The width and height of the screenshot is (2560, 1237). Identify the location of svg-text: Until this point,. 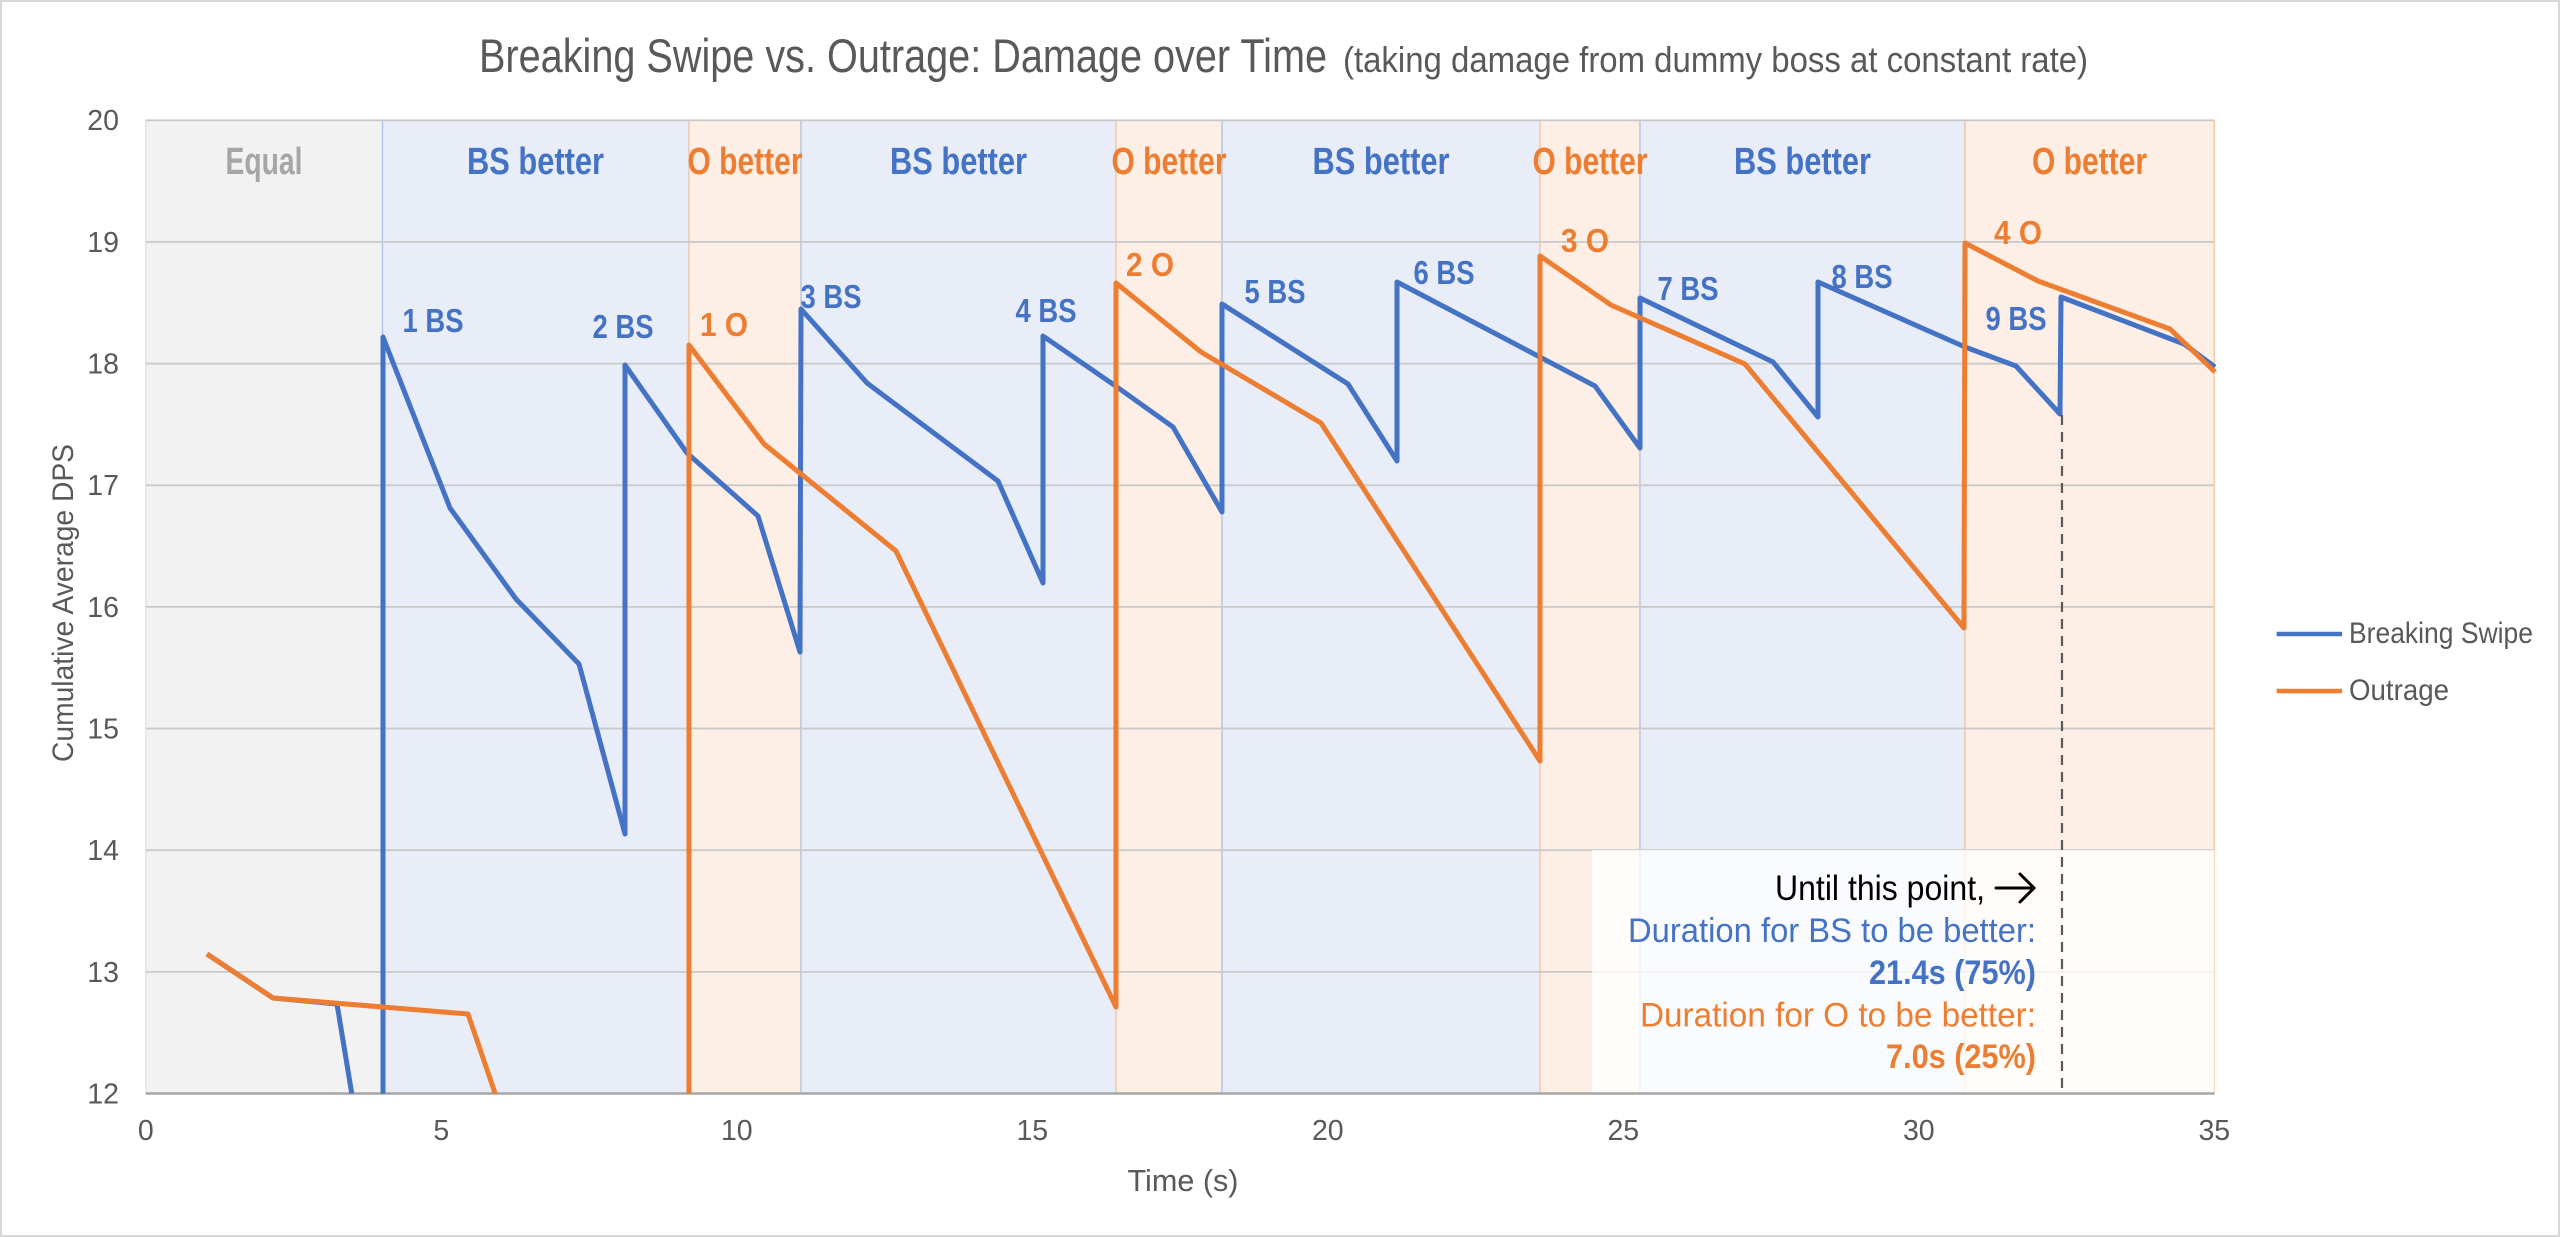
(1880, 888).